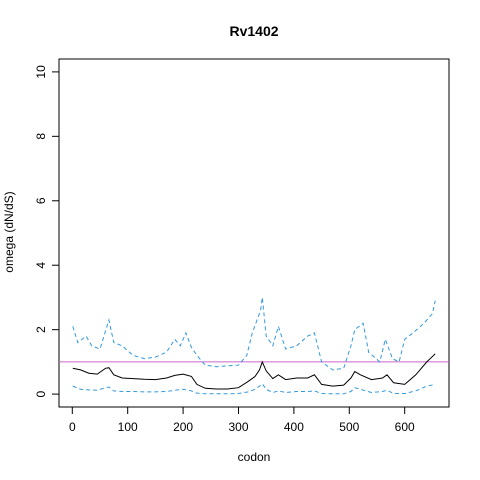 Image resolution: width=480 pixels, height=480 pixels. Describe the element at coordinates (41, 393) in the screenshot. I see `y-tick-label: 0` at that location.